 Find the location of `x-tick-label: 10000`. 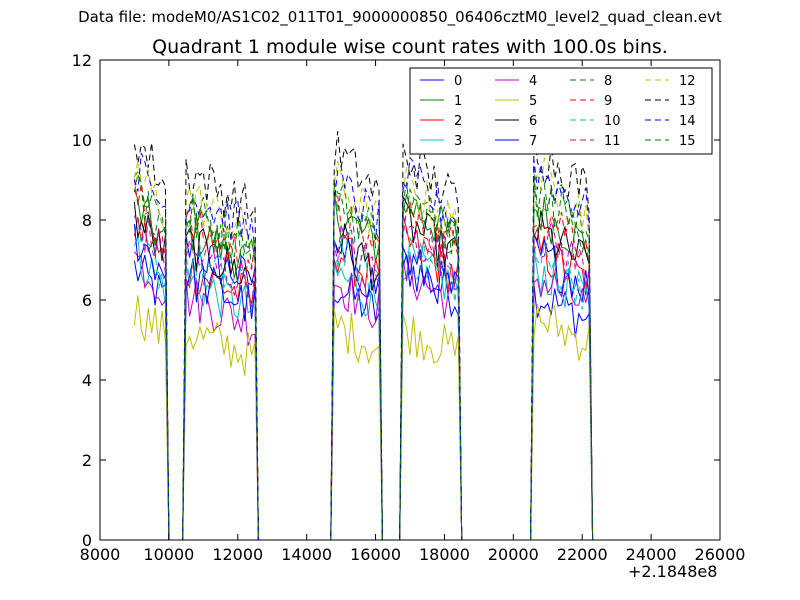

x-tick-label: 10000 is located at coordinates (168, 554).